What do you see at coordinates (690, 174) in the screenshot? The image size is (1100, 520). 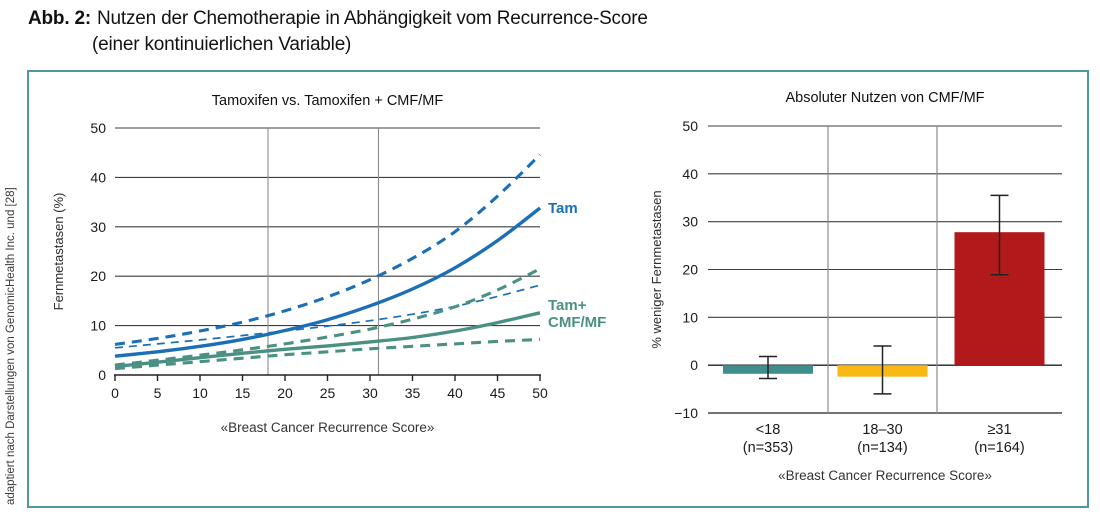 I see `right-y-ticklabel: 40` at bounding box center [690, 174].